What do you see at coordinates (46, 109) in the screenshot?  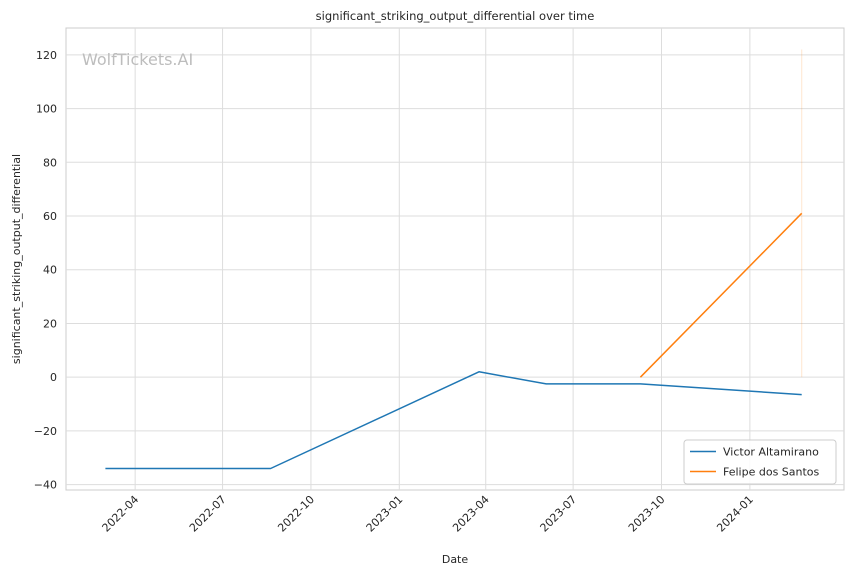 I see `y-tick-label: 100` at bounding box center [46, 109].